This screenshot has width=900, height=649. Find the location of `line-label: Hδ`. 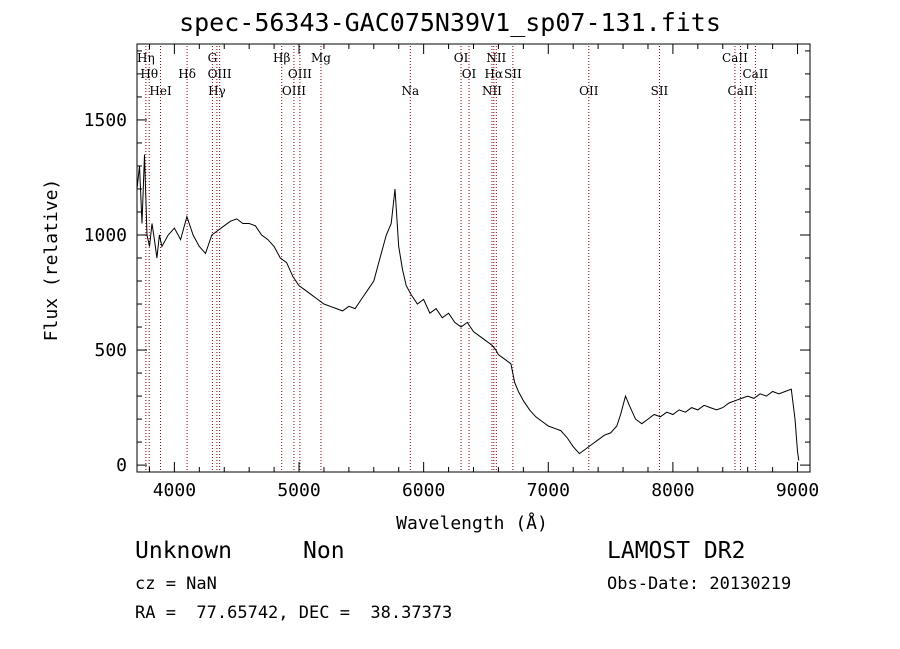

line-label: Hδ is located at coordinates (187, 74).